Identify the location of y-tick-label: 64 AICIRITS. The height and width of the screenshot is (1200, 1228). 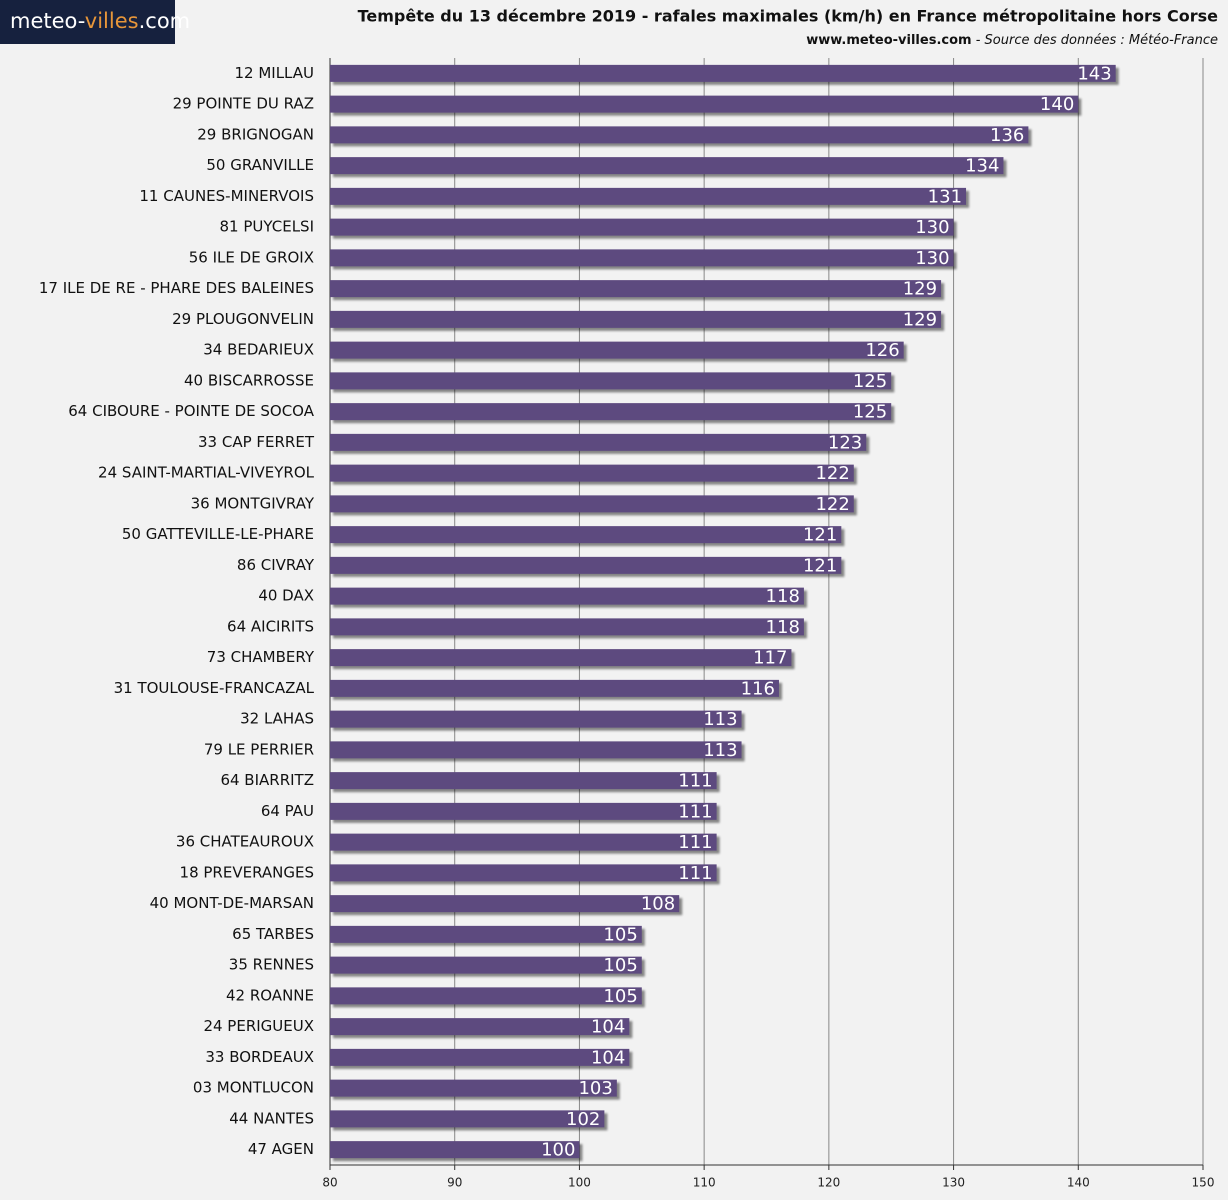
(270, 626).